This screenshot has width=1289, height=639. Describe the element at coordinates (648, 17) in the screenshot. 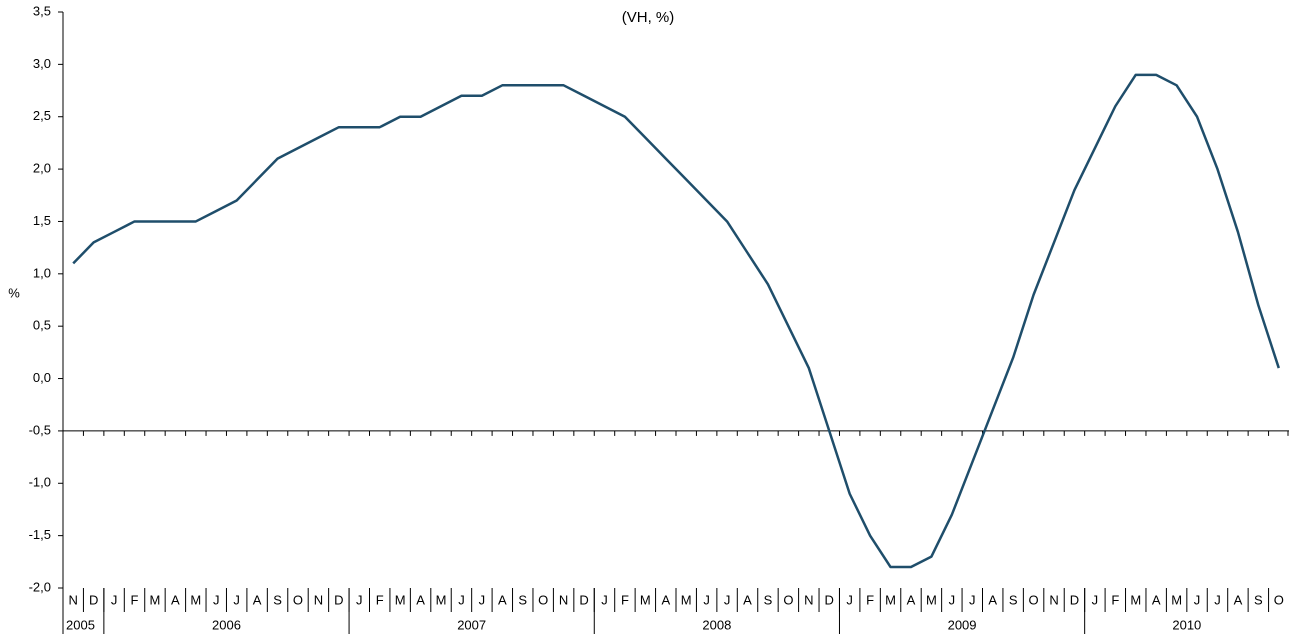

I see `chart-title: (VH, %)` at that location.